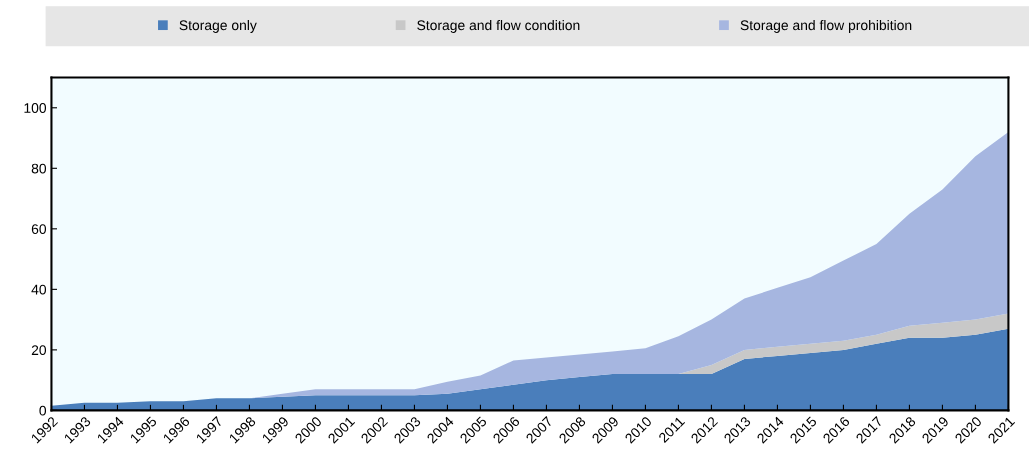  Describe the element at coordinates (39, 289) in the screenshot. I see `y-tick-label: 40` at that location.